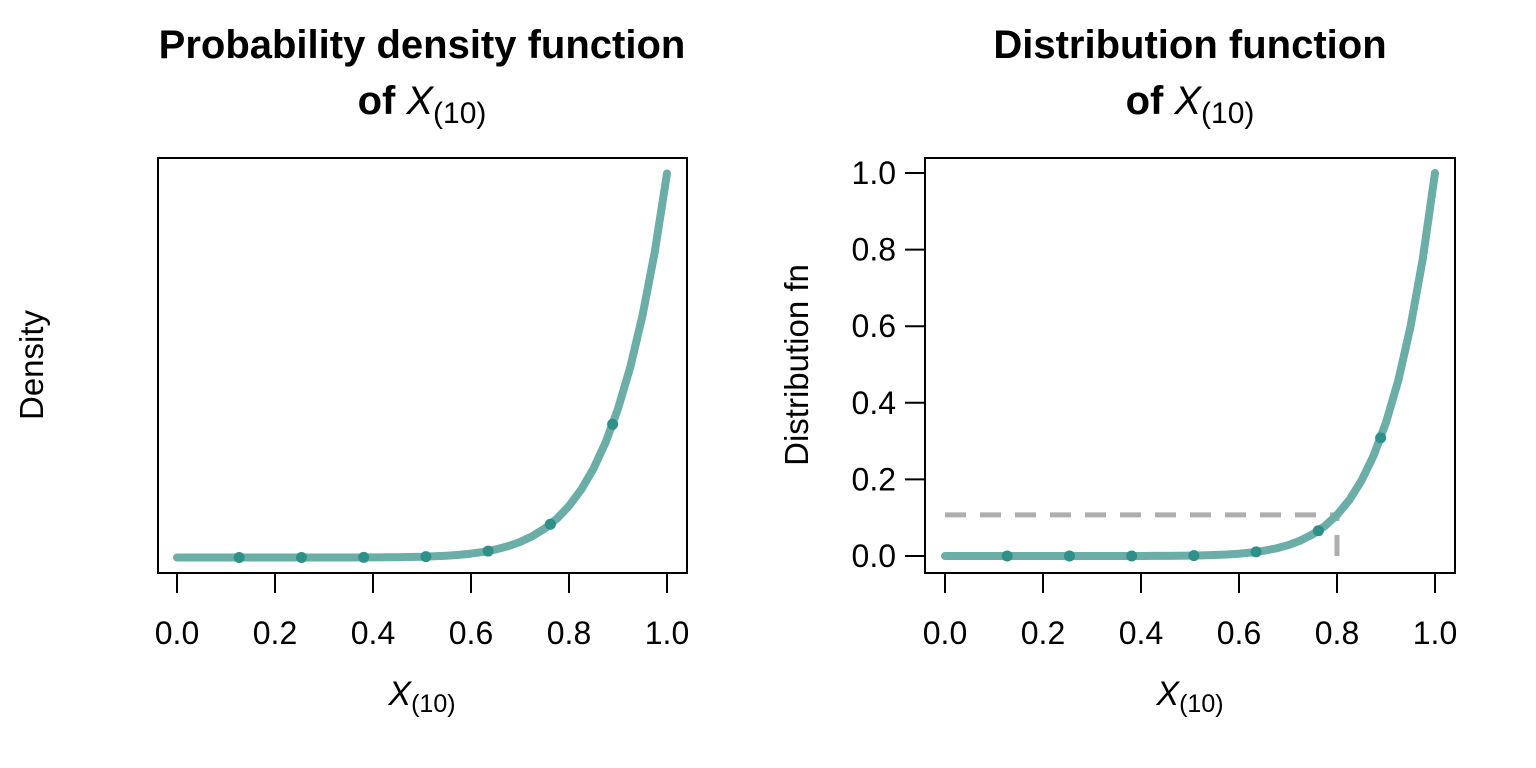 Image resolution: width=1536 pixels, height=768 pixels. I want to click on cdf-xlabel-variable: X, so click(1167, 694).